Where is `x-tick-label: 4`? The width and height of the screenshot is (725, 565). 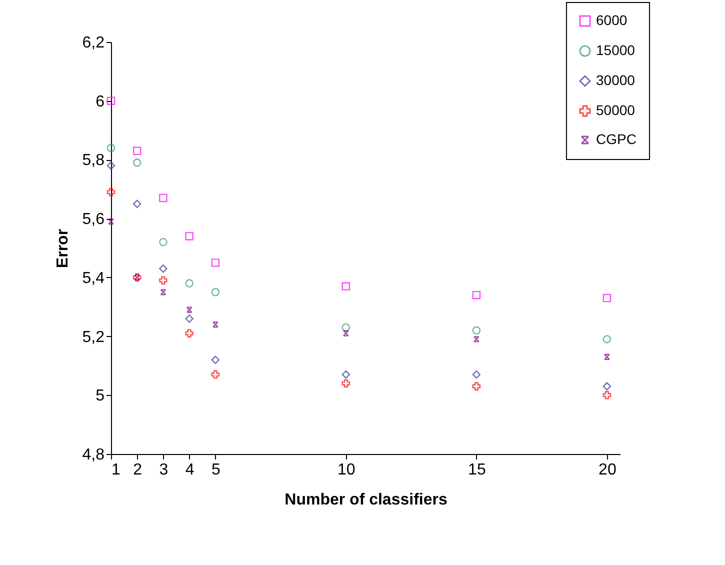
x-tick-label: 4 is located at coordinates (189, 470).